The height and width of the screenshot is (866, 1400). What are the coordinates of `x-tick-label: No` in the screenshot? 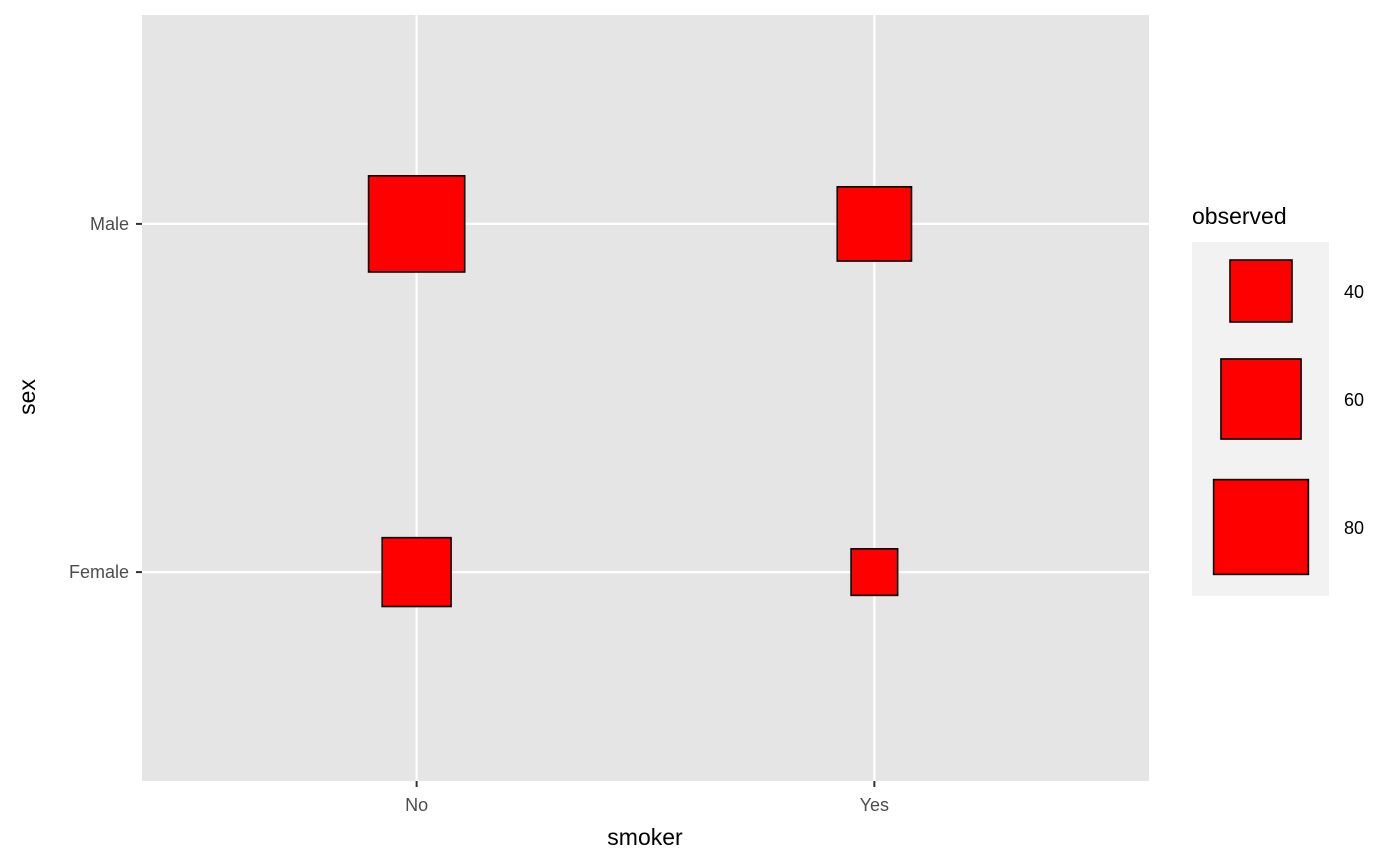 It's located at (416, 805).